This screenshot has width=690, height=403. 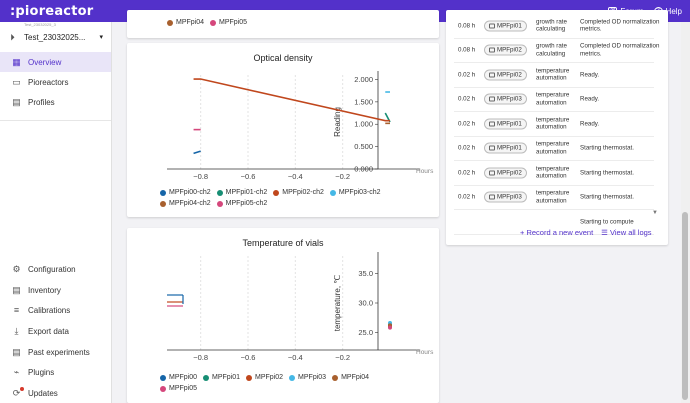 I want to click on document-icon: ▤, so click(x=16, y=101).